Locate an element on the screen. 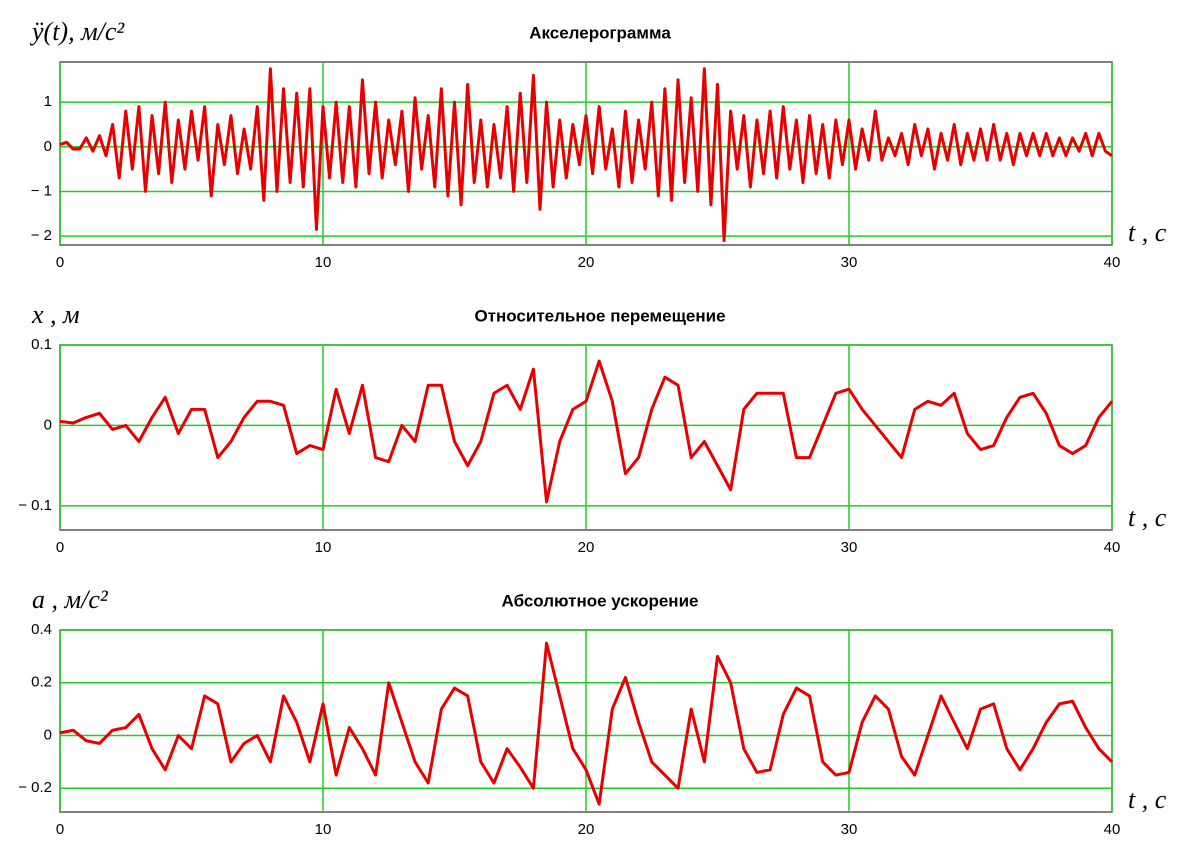 The width and height of the screenshot is (1186, 841). y-tick-label: 0.1 is located at coordinates (41, 344).